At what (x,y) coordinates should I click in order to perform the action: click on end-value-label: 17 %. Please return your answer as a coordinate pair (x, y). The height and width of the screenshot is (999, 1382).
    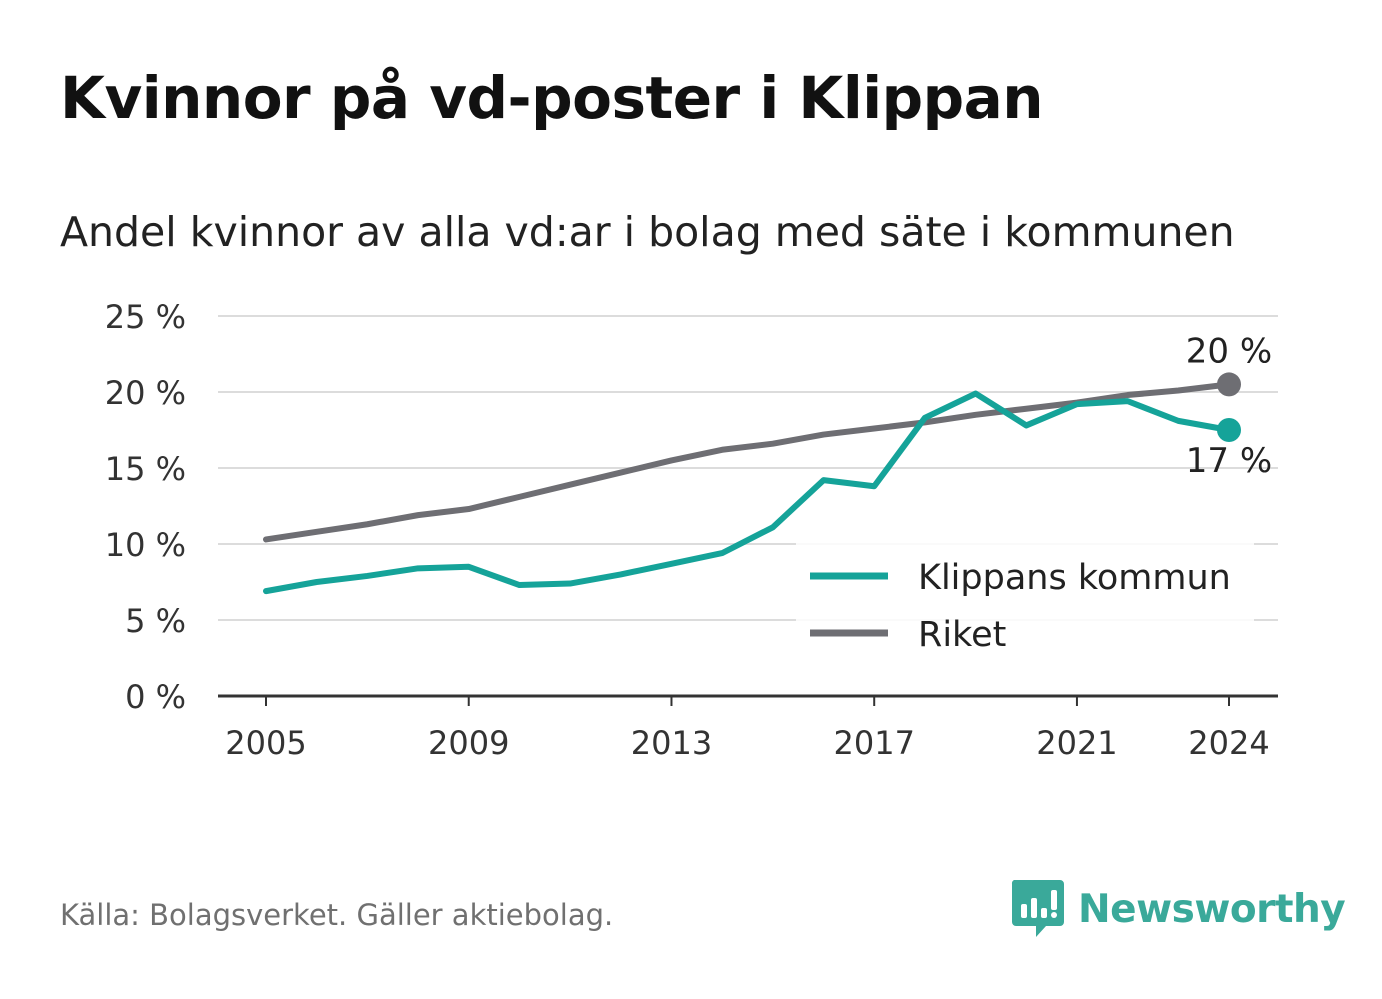
    Looking at the image, I should click on (1229, 461).